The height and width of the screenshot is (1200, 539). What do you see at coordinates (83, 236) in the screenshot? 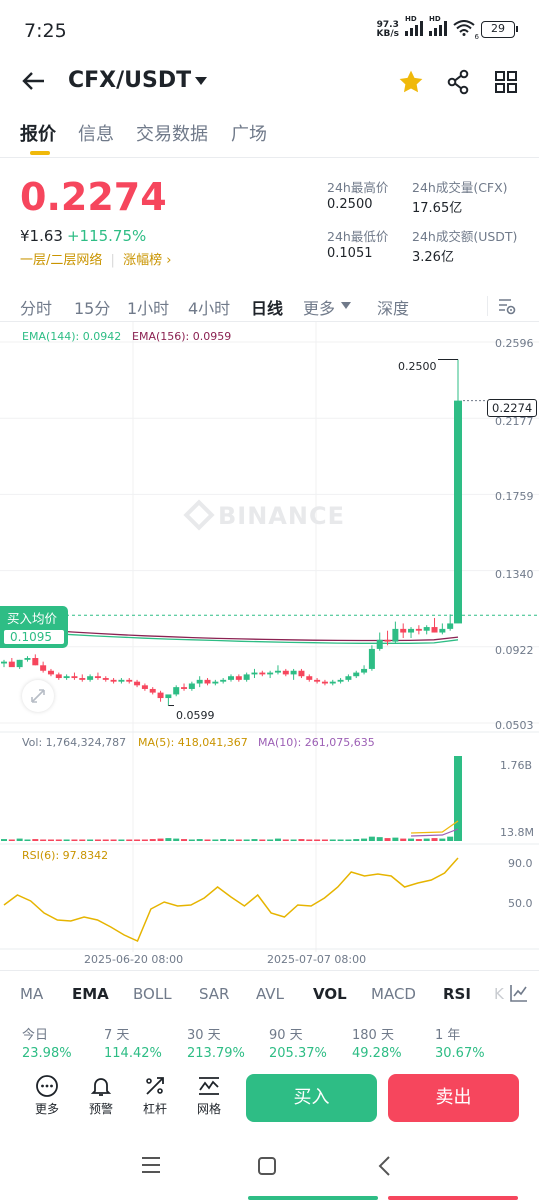
I see `price-sub: ¥1.63 +115.75%` at bounding box center [83, 236].